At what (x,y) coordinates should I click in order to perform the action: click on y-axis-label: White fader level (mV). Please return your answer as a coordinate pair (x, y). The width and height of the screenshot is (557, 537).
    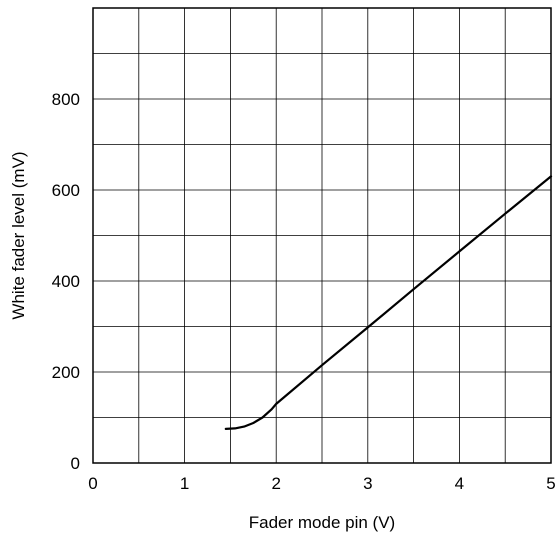
    Looking at the image, I should click on (18, 235).